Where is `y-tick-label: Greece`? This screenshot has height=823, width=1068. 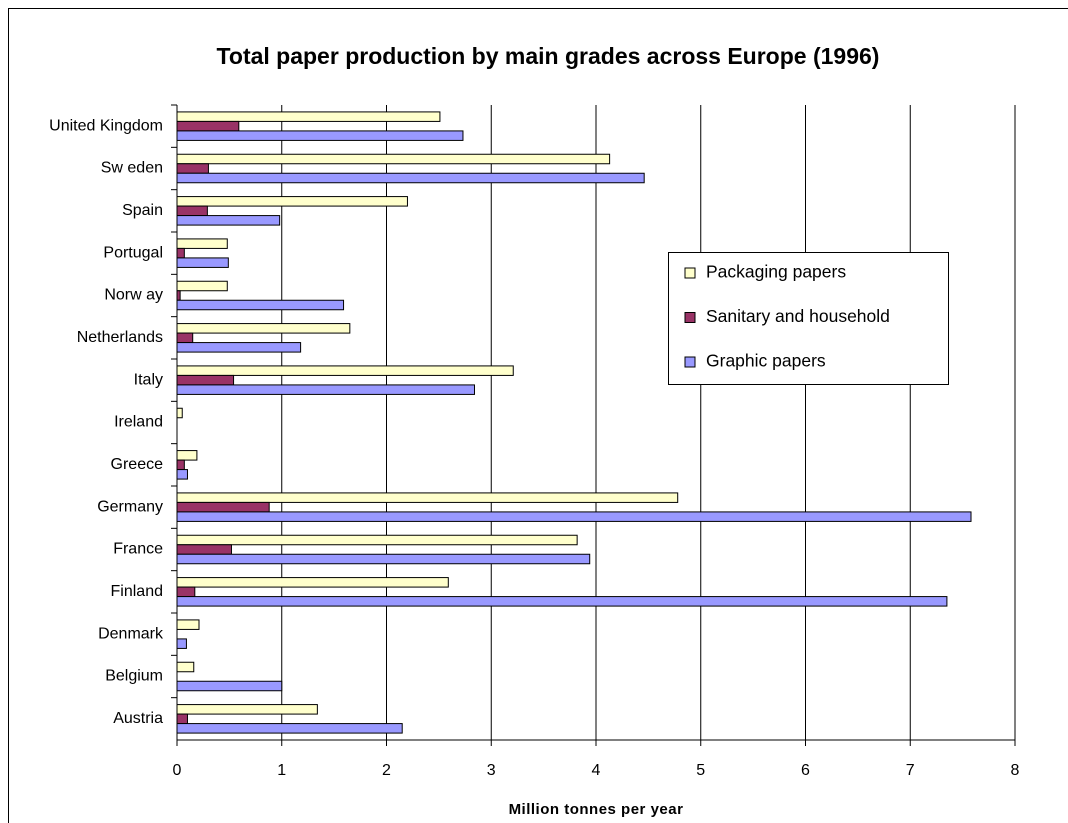
y-tick-label: Greece is located at coordinates (137, 464).